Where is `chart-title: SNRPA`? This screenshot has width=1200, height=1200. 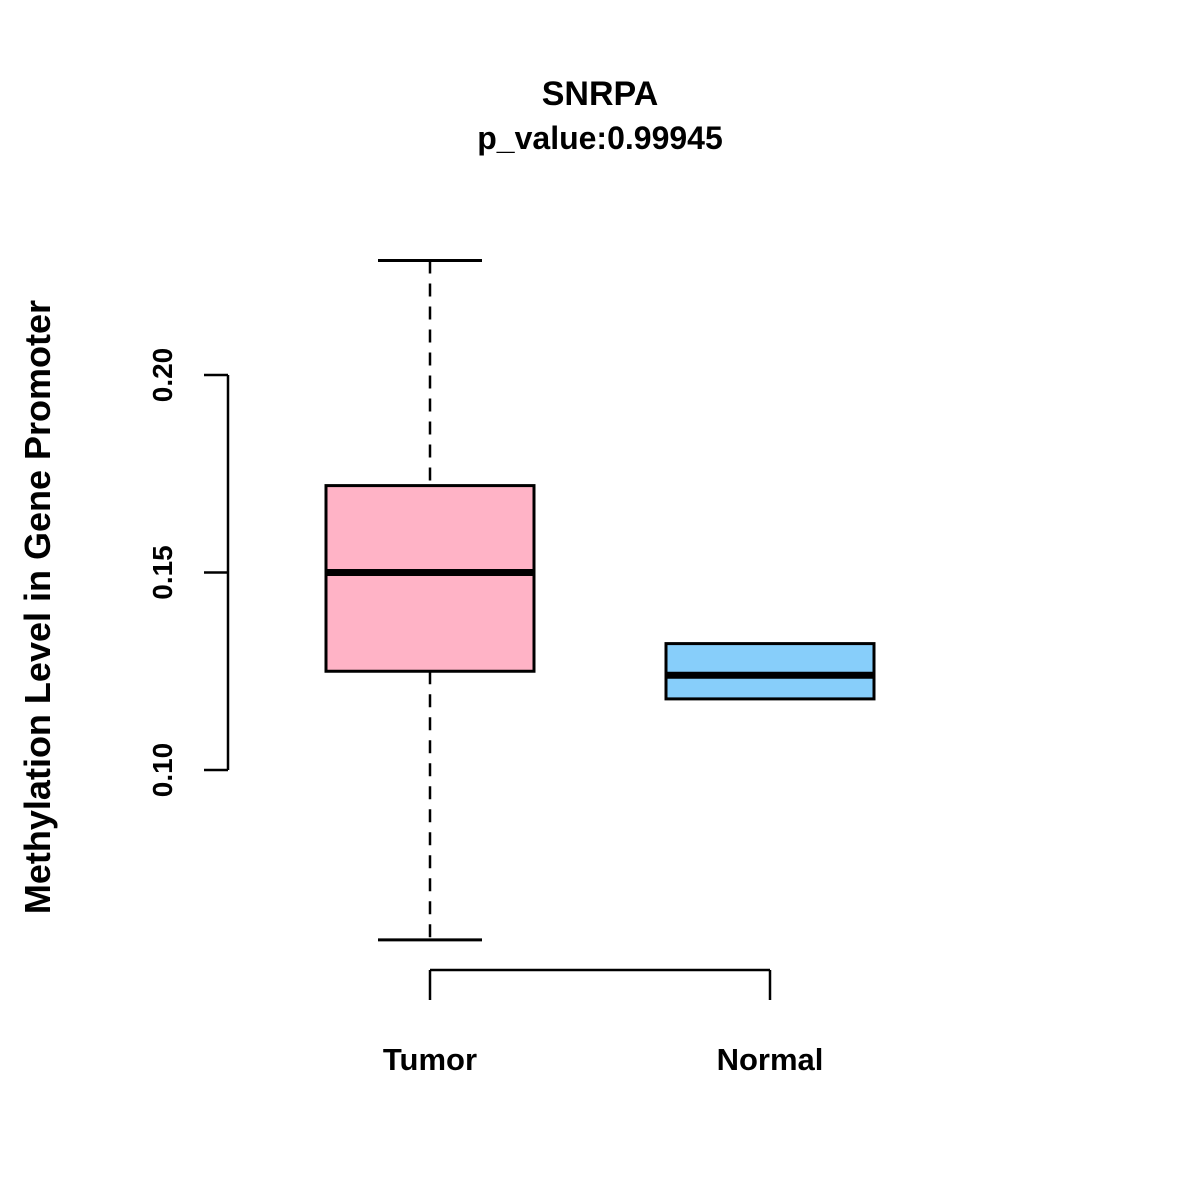
chart-title: SNRPA is located at coordinates (600, 94).